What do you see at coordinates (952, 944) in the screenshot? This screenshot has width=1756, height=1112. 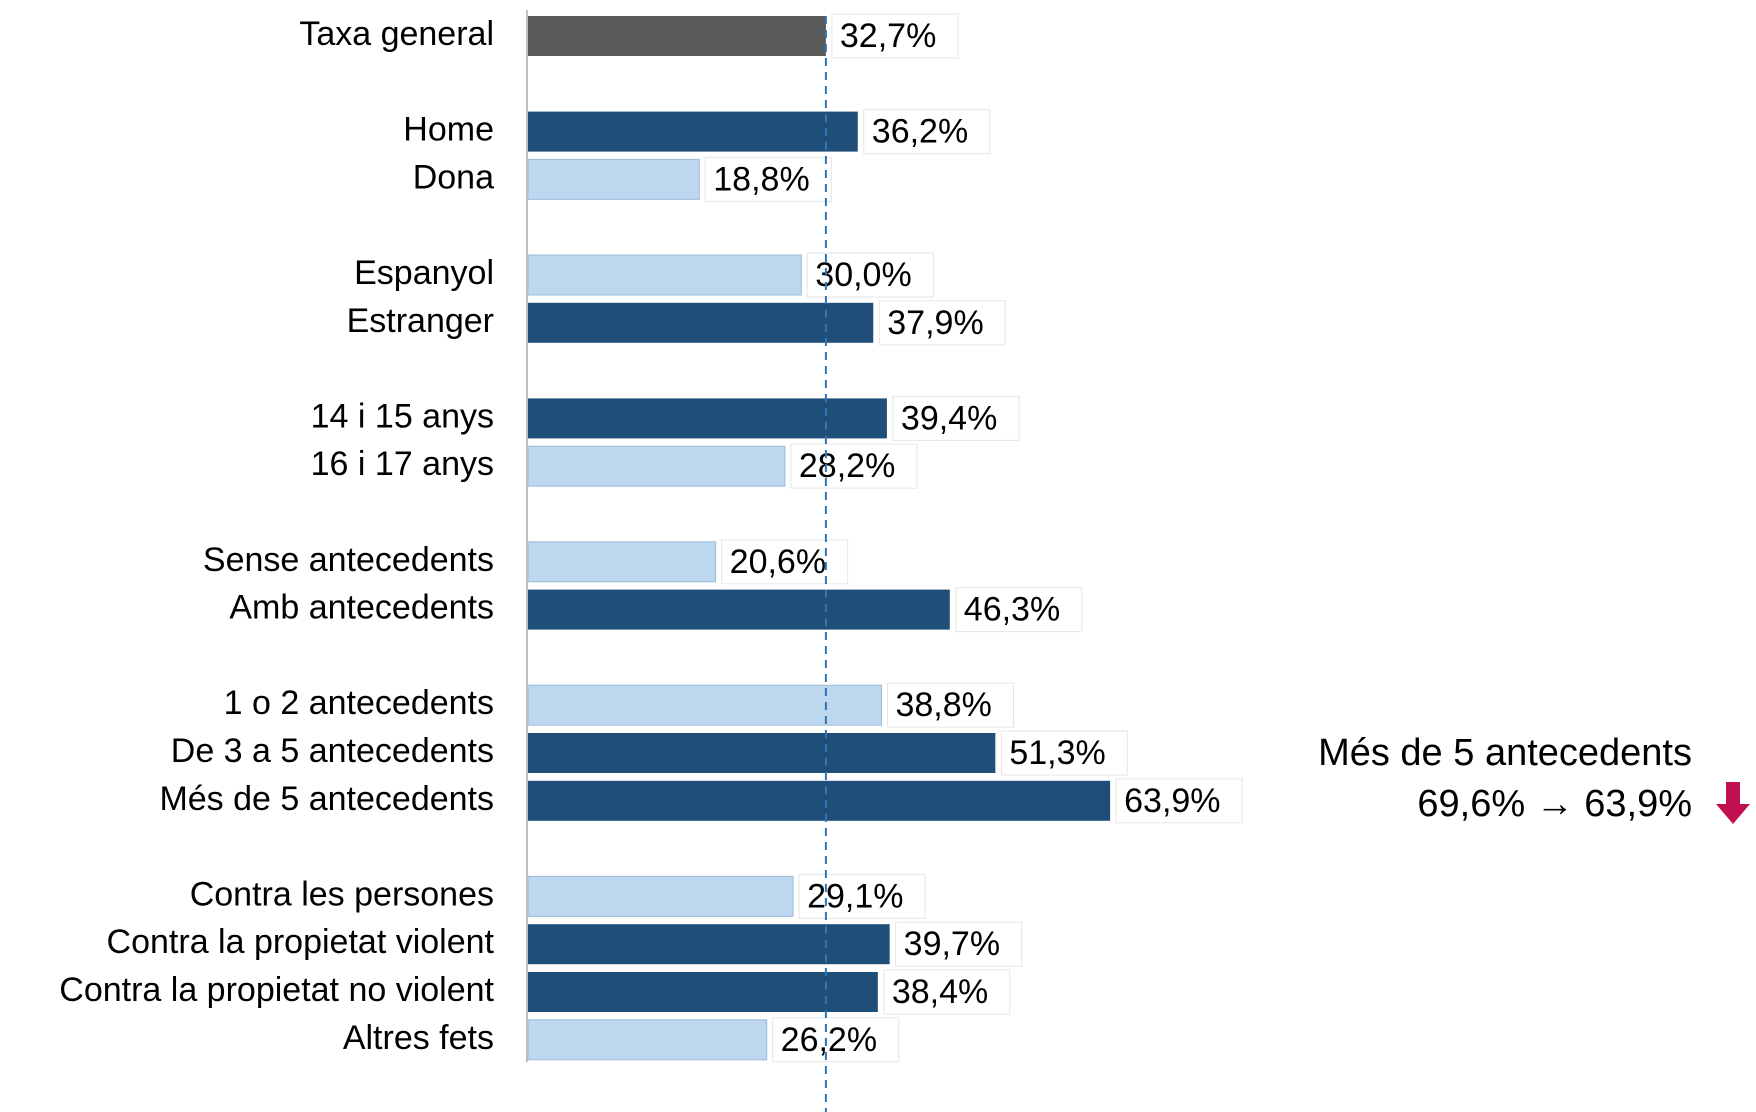 I see `value-label: 39,7%` at bounding box center [952, 944].